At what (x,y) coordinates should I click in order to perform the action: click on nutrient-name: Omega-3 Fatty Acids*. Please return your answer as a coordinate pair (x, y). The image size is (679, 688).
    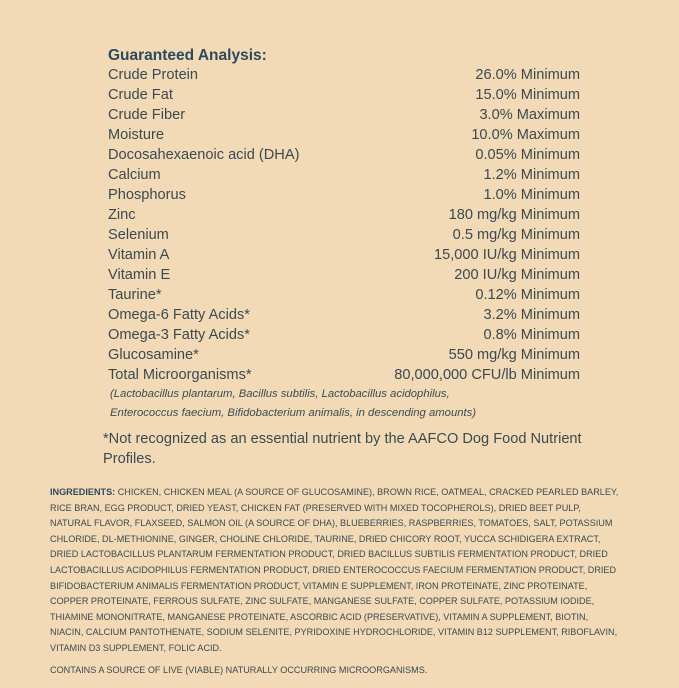
    Looking at the image, I should click on (179, 335).